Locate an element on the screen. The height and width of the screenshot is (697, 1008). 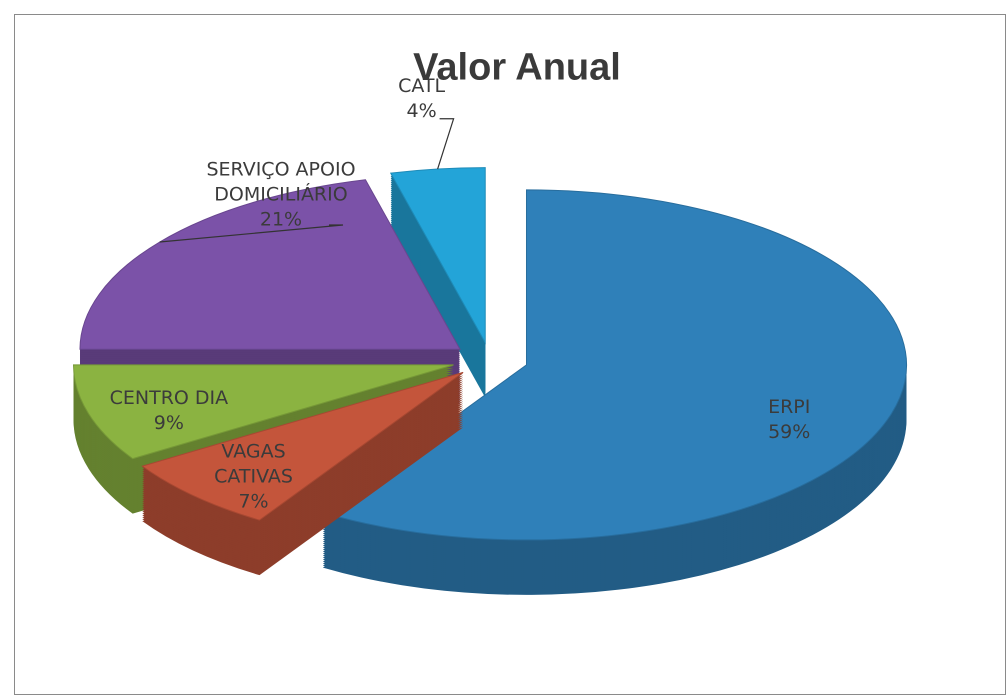
value-label: 59% is located at coordinates (789, 432).